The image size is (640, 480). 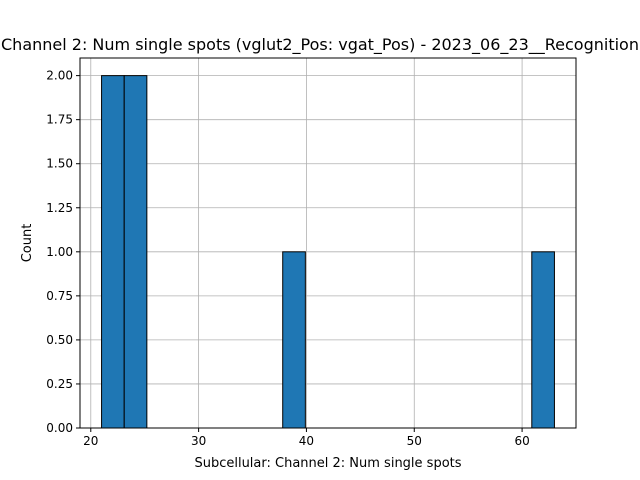 What do you see at coordinates (59, 76) in the screenshot?
I see `y-tick-label: 2.00` at bounding box center [59, 76].